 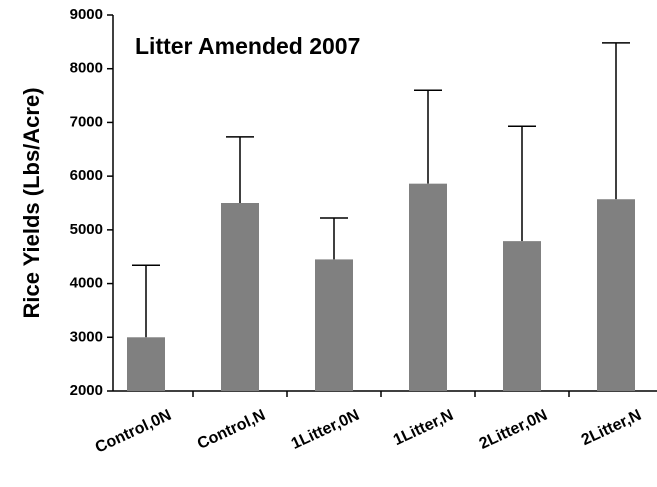 I want to click on x-tick-label: 1Litter,0N, so click(x=325, y=430).